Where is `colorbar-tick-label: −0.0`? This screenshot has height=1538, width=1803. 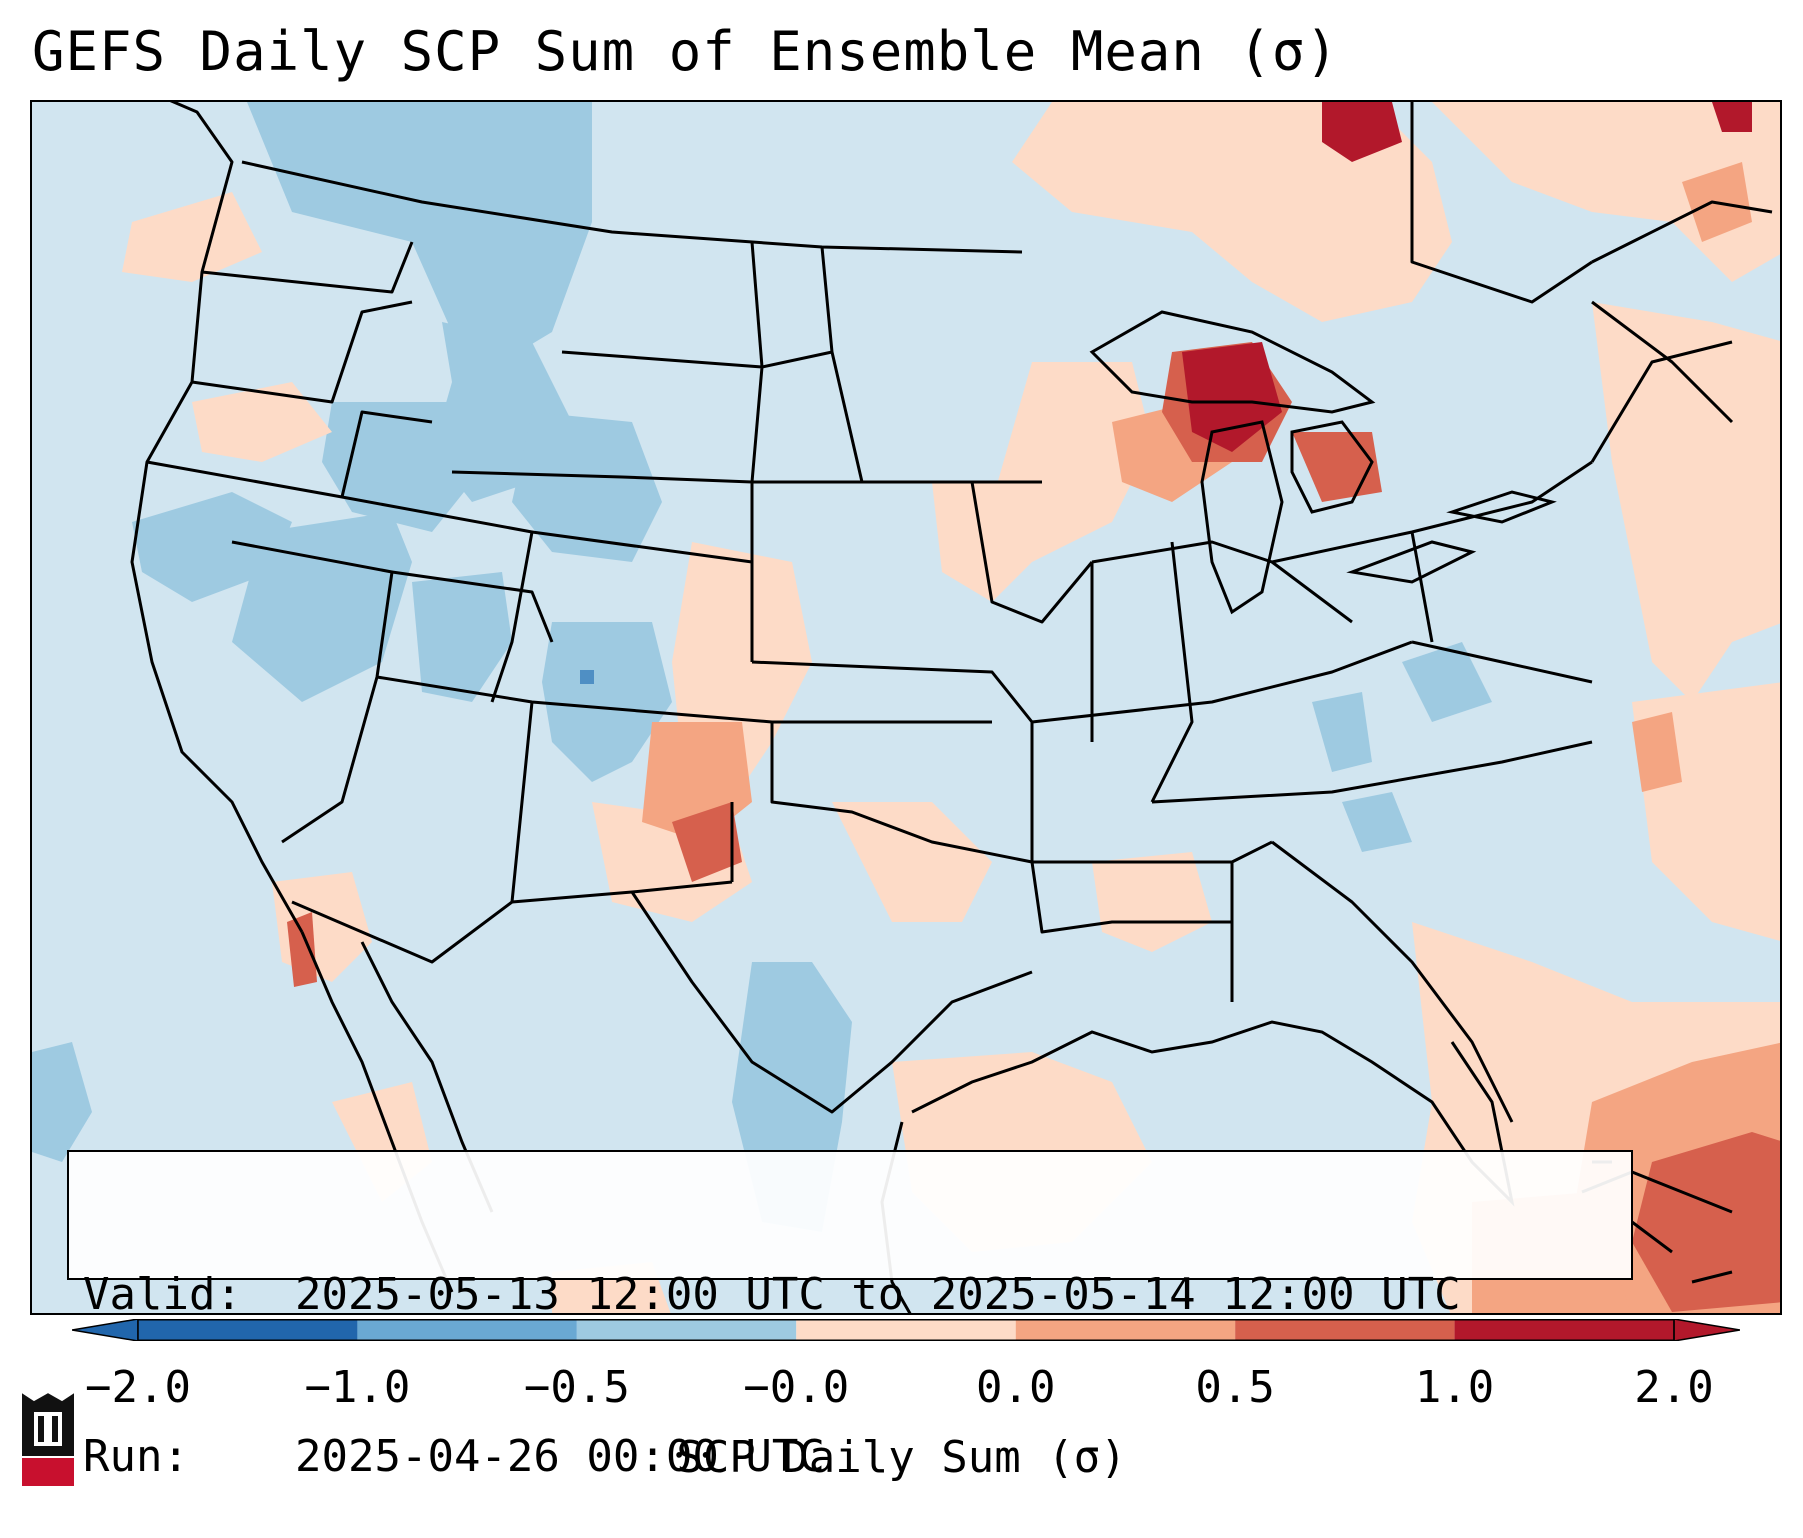 colorbar-tick-label: −0.0 is located at coordinates (796, 1387).